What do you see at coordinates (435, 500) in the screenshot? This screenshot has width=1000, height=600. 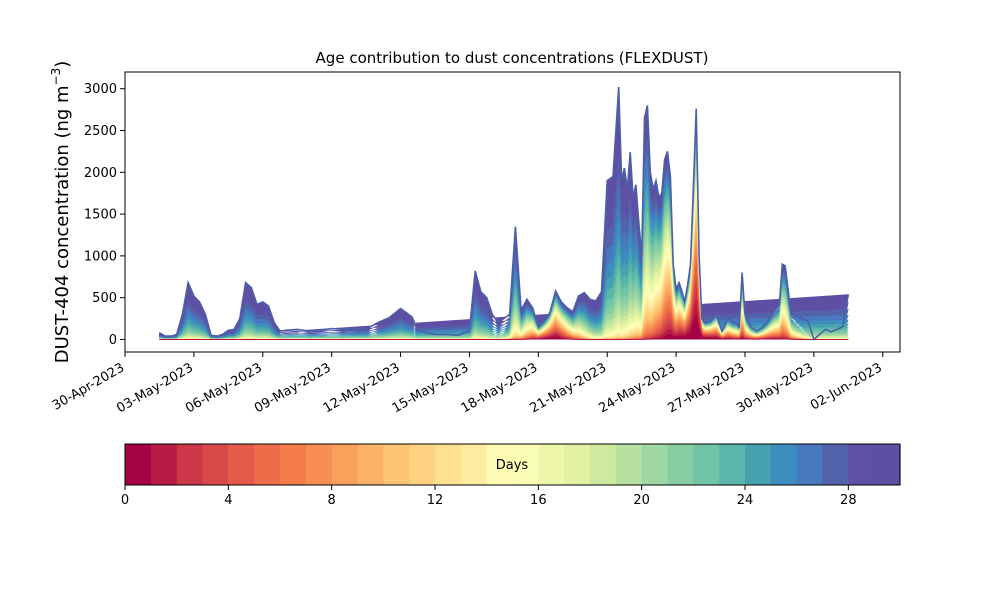 I see `colorbar-tick-label: 12` at bounding box center [435, 500].